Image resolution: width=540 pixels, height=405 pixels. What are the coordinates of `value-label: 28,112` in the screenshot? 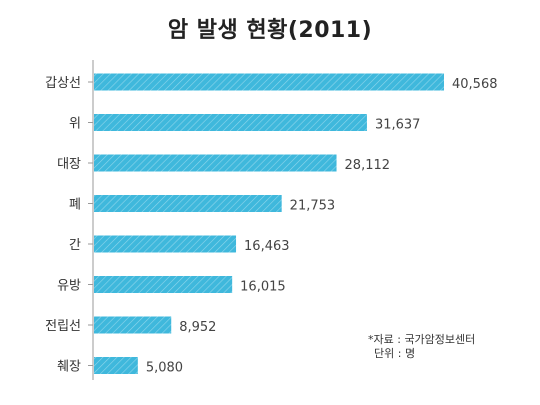 It's located at (368, 165).